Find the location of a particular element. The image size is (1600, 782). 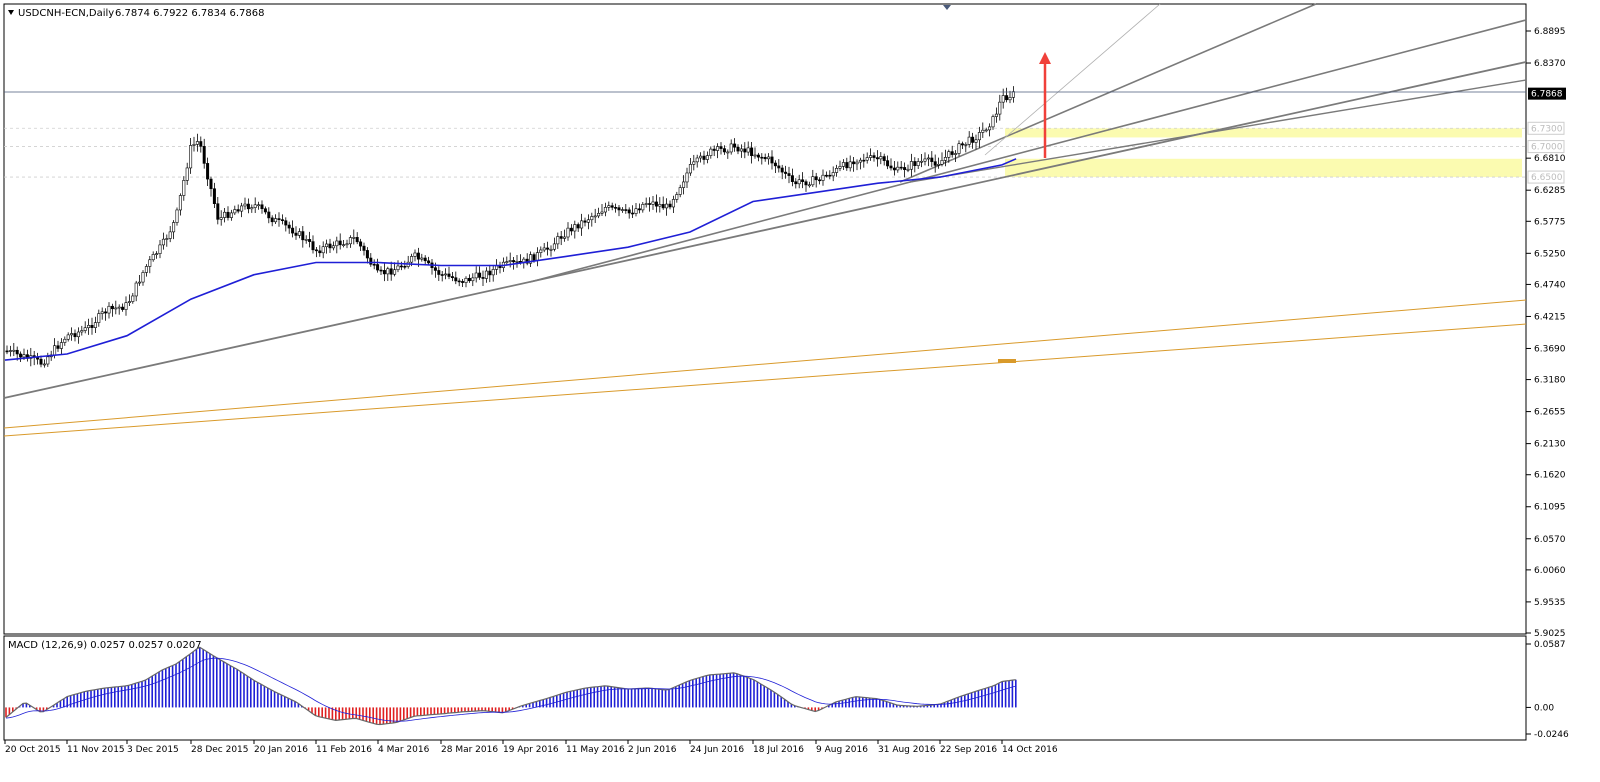

price-tick-label: 6.4740 is located at coordinates (1550, 285).